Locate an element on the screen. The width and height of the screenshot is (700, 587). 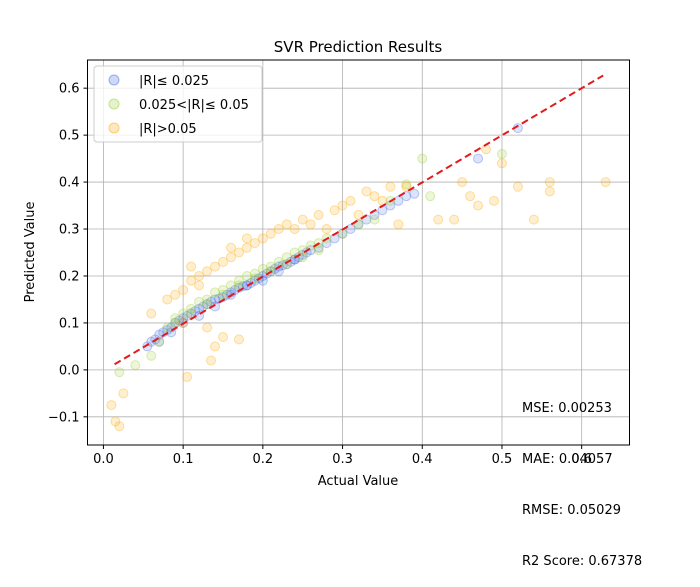
mse-label: MSE: 0.00253 is located at coordinates (567, 408).